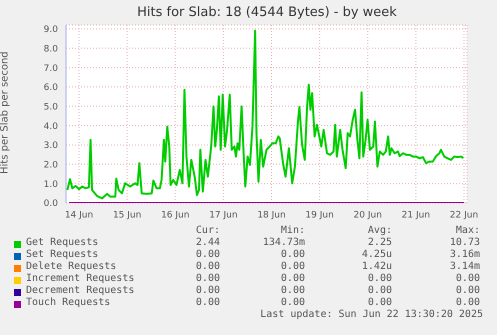 The height and width of the screenshot is (335, 497). I want to click on x-tick-label: 16 Jun, so click(175, 215).